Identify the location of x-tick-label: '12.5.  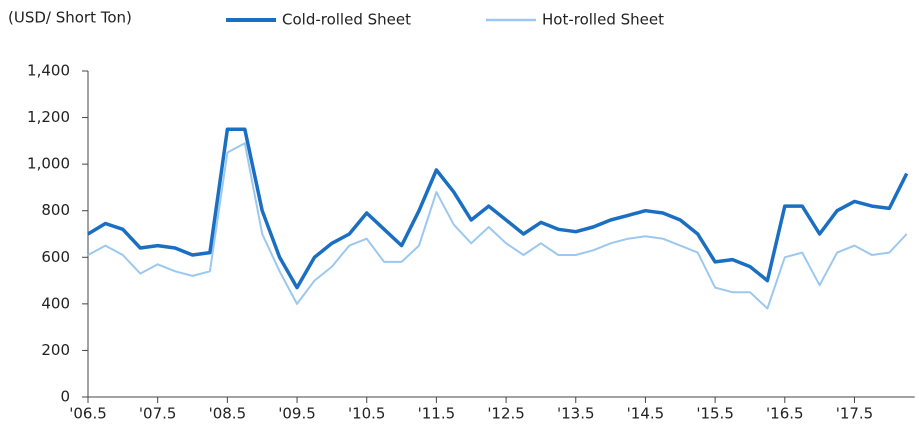
(506, 414).